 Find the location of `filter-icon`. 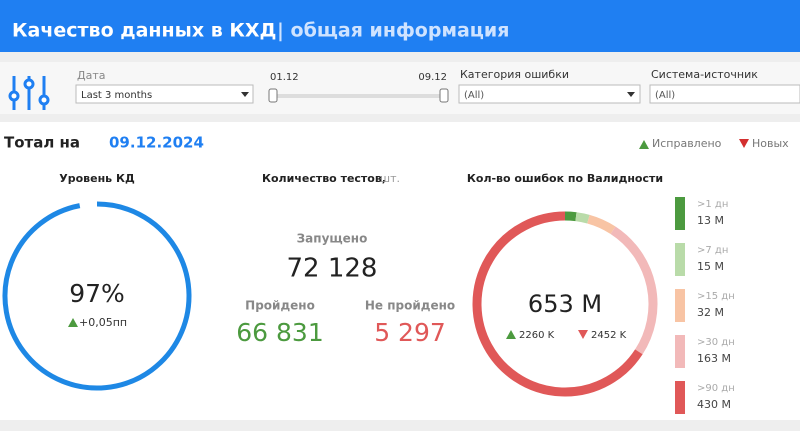

filter-icon is located at coordinates (29, 93).